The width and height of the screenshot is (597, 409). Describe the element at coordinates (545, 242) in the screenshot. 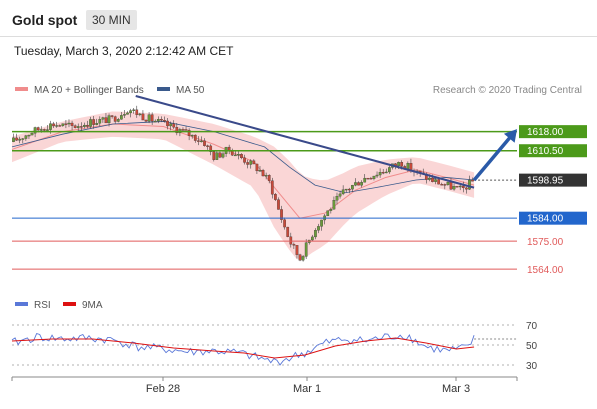

I see `level-label-1575.00: 1575.00` at that location.